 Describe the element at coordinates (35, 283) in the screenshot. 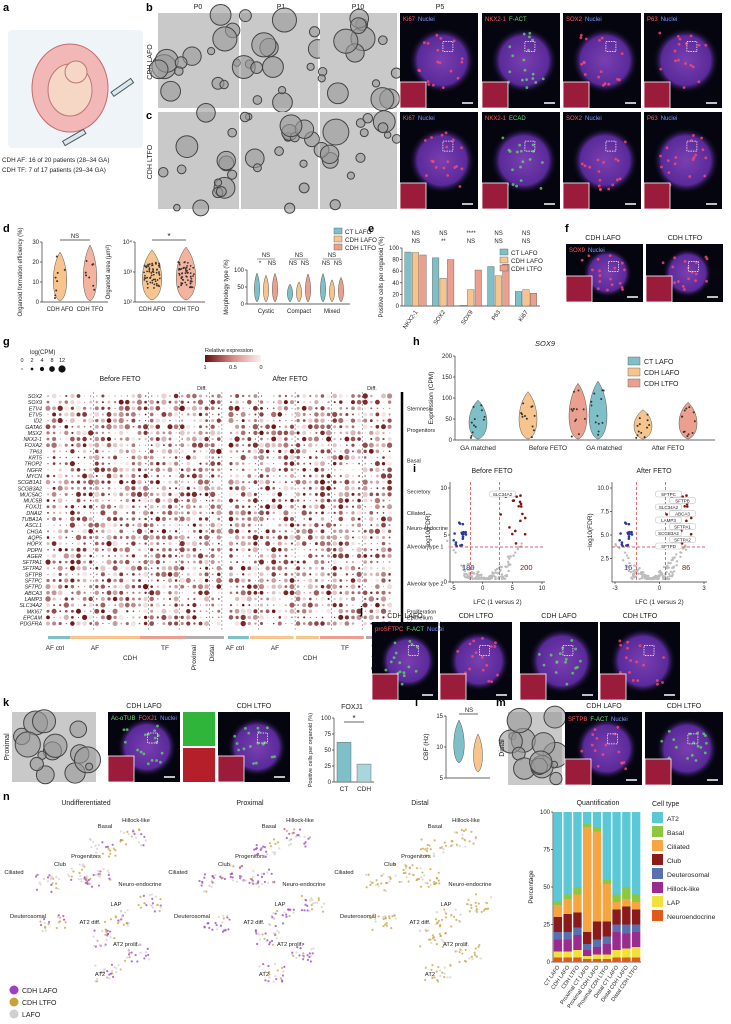

I see `label: 10` at that location.